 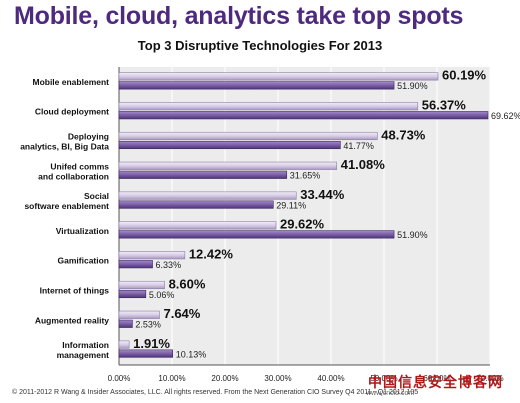 What do you see at coordinates (383, 378) in the screenshot?
I see `x-tick-label: 50.00%` at bounding box center [383, 378].